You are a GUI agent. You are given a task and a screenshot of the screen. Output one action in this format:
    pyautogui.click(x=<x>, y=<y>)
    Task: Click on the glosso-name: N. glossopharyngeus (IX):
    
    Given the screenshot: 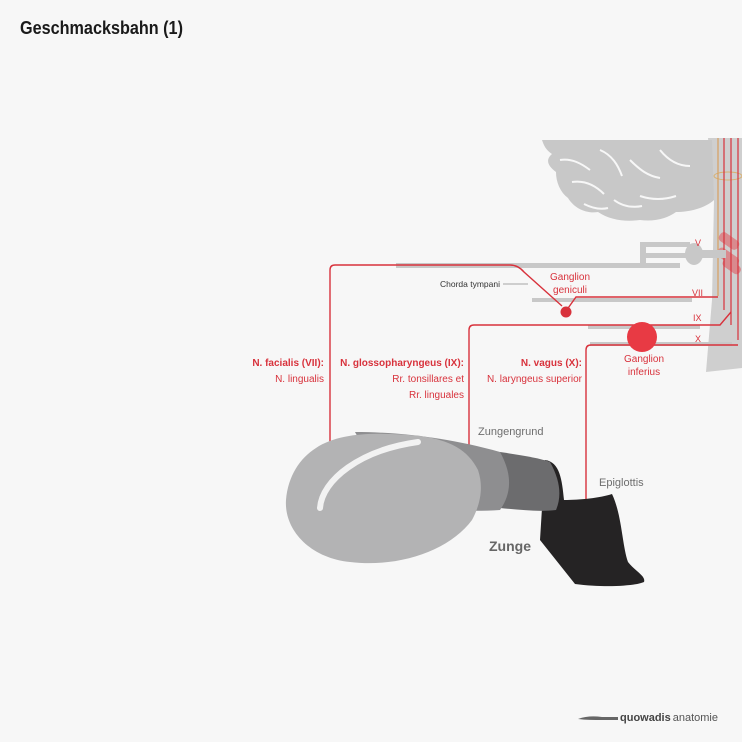 What is the action you would take?
    pyautogui.click(x=402, y=363)
    